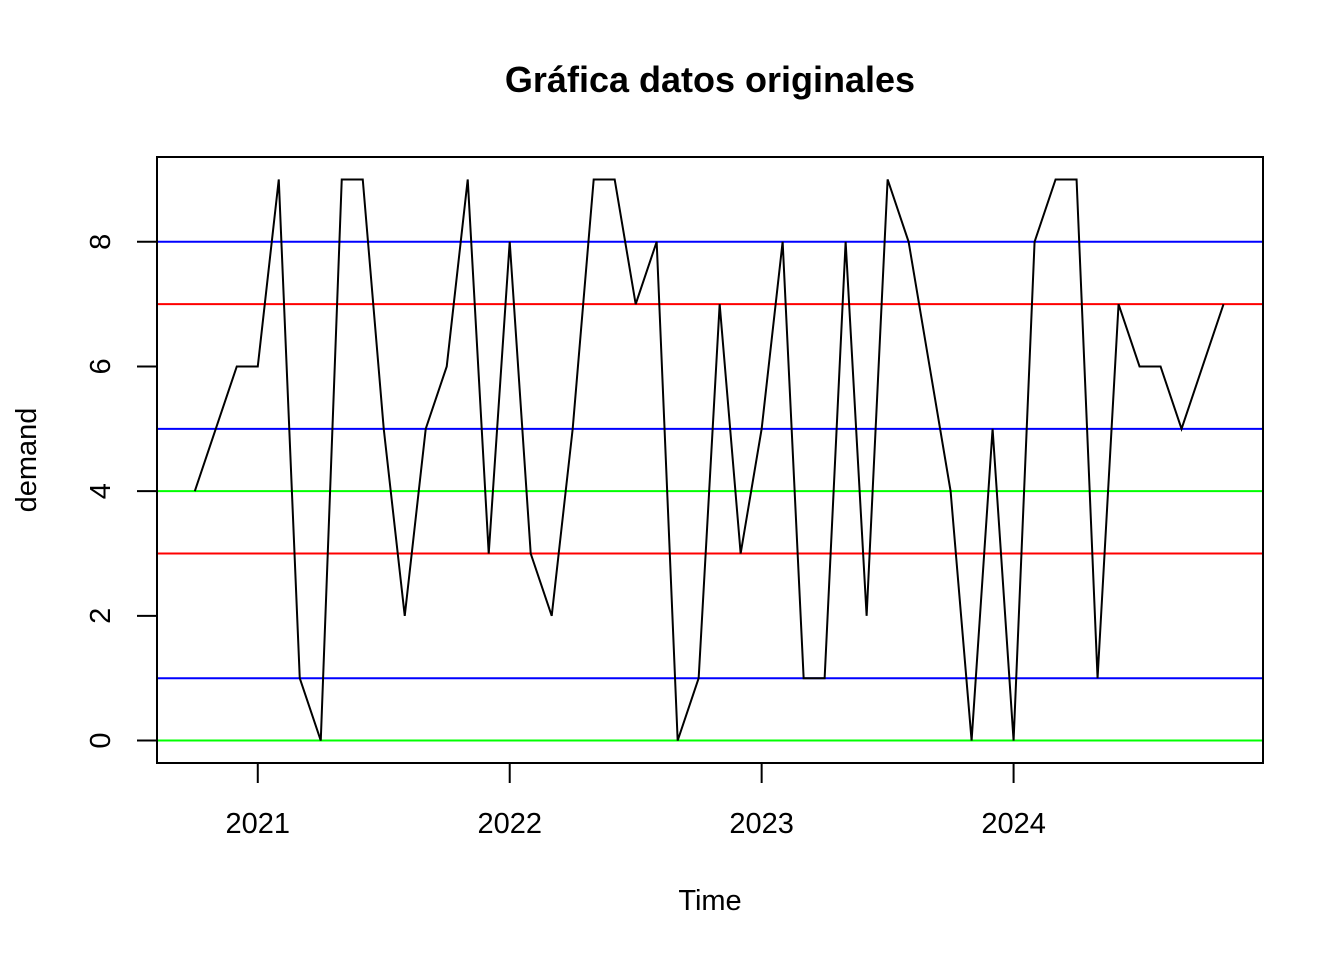  Describe the element at coordinates (1013, 824) in the screenshot. I see `x-tick-label-3: 2024` at that location.